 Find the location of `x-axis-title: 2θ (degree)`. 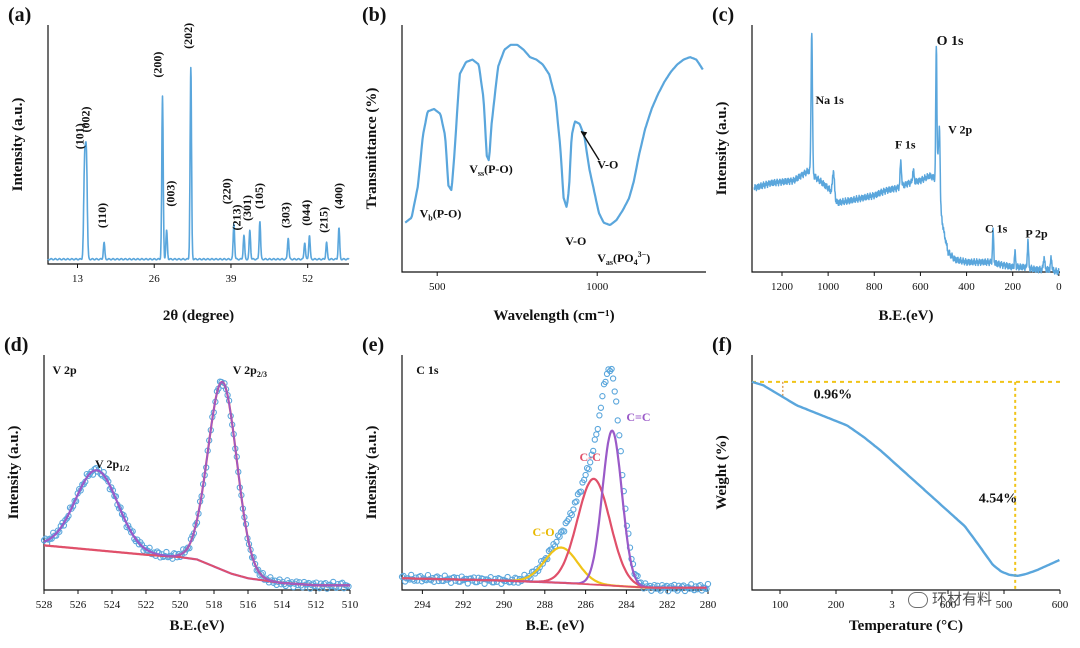

x-axis-title: 2θ (degree) is located at coordinates (198, 316).